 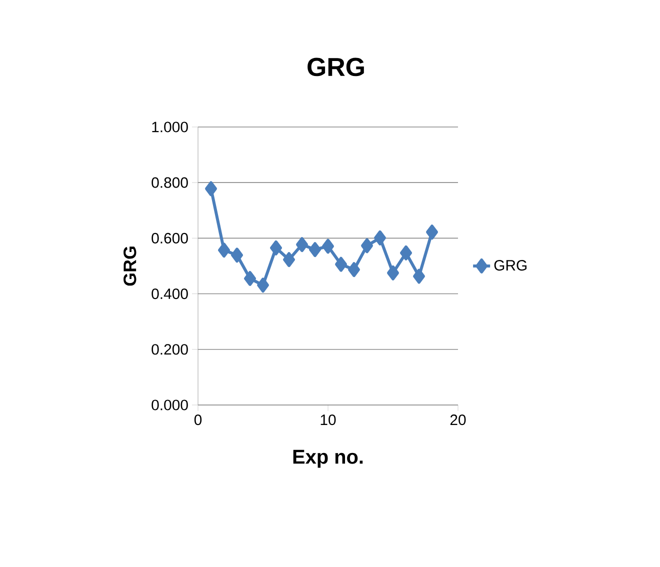 I want to click on x-tick-label: 20, so click(x=458, y=420).